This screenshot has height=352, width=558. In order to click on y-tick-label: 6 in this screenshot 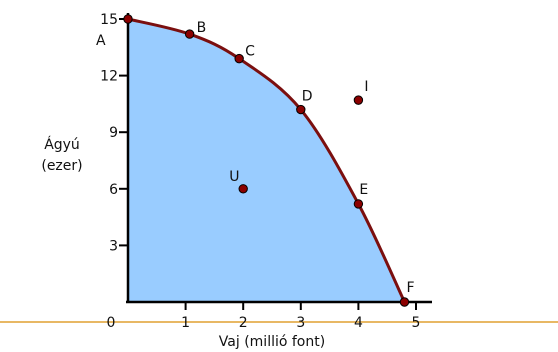, I will do `click(113, 190)`.